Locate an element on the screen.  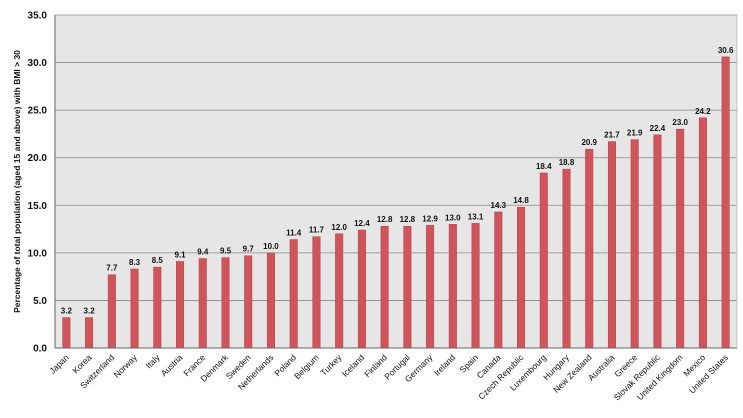
data-label: 14.3 is located at coordinates (499, 205).